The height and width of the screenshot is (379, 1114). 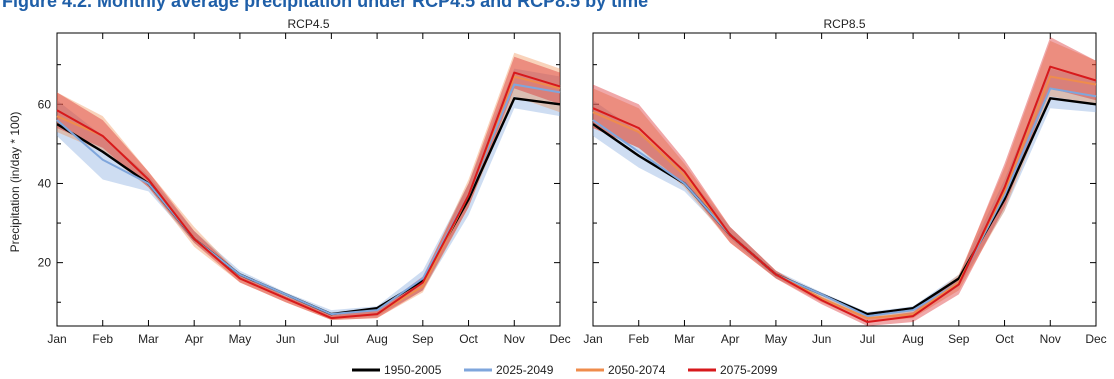 I want to click on panel-title: RCP8.5, so click(x=844, y=24).